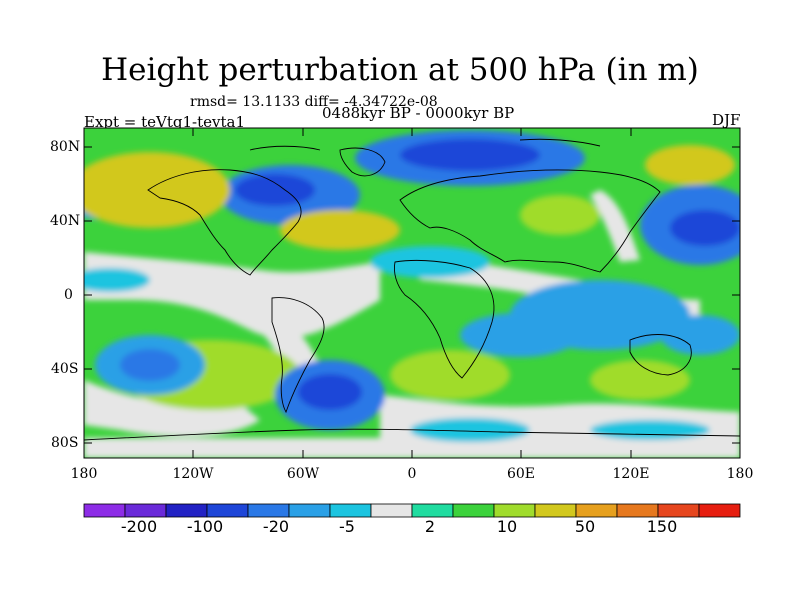 The image size is (800, 600). What do you see at coordinates (65, 443) in the screenshot?
I see `y-tick-label: 80S` at bounding box center [65, 443].